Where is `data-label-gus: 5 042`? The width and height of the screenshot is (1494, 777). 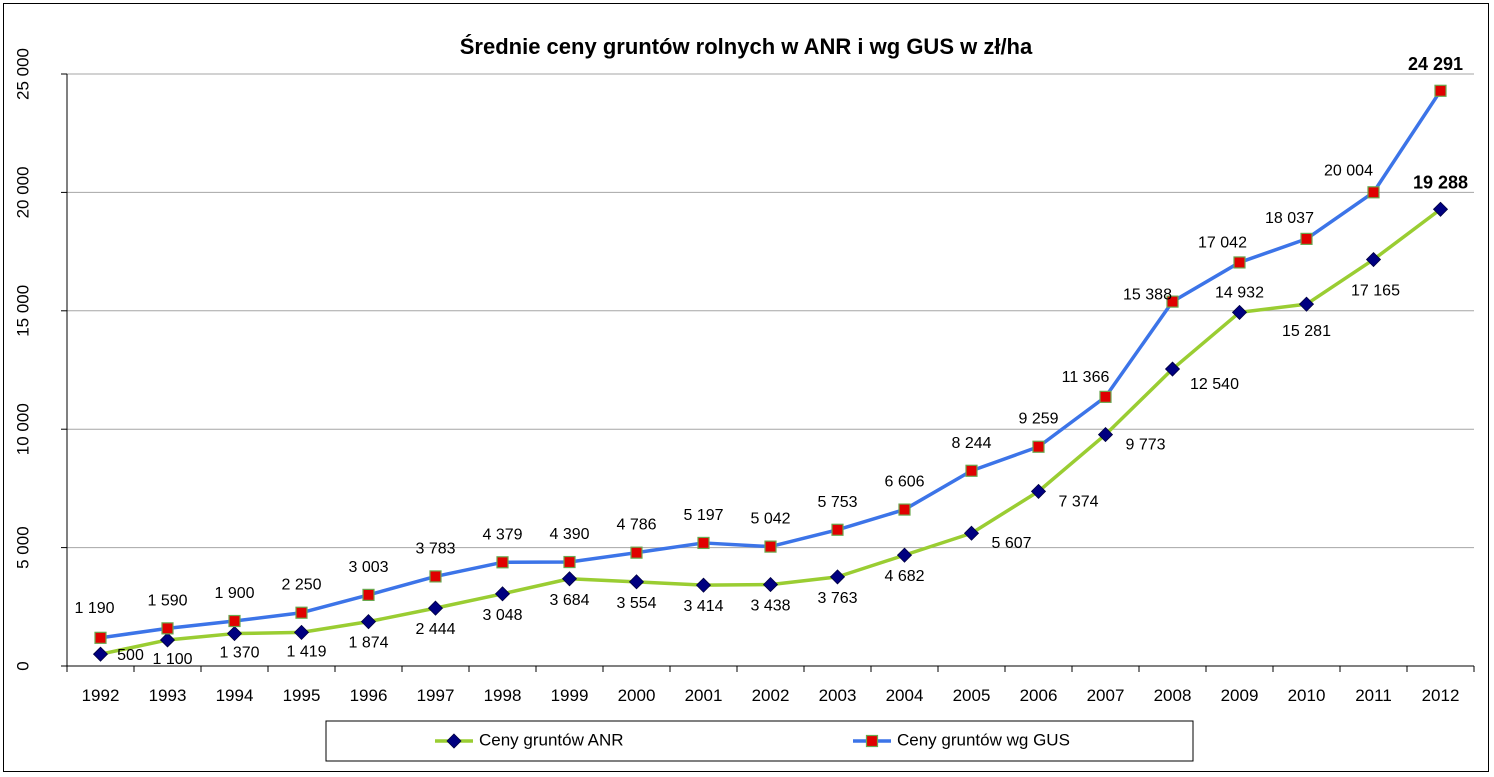
data-label-gus: 5 042 is located at coordinates (770, 519).